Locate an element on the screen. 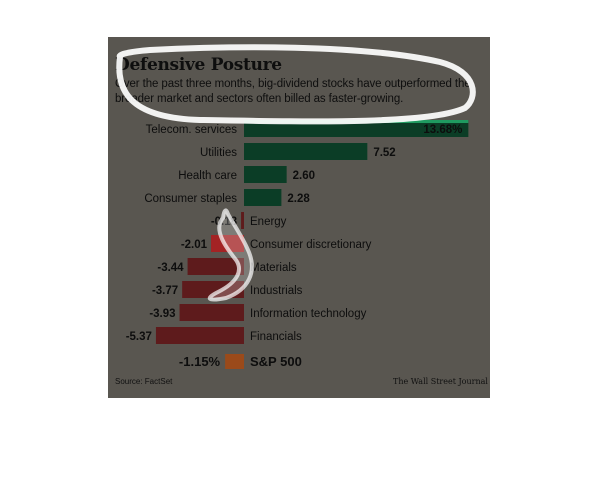  category-label: Financials is located at coordinates (276, 337).